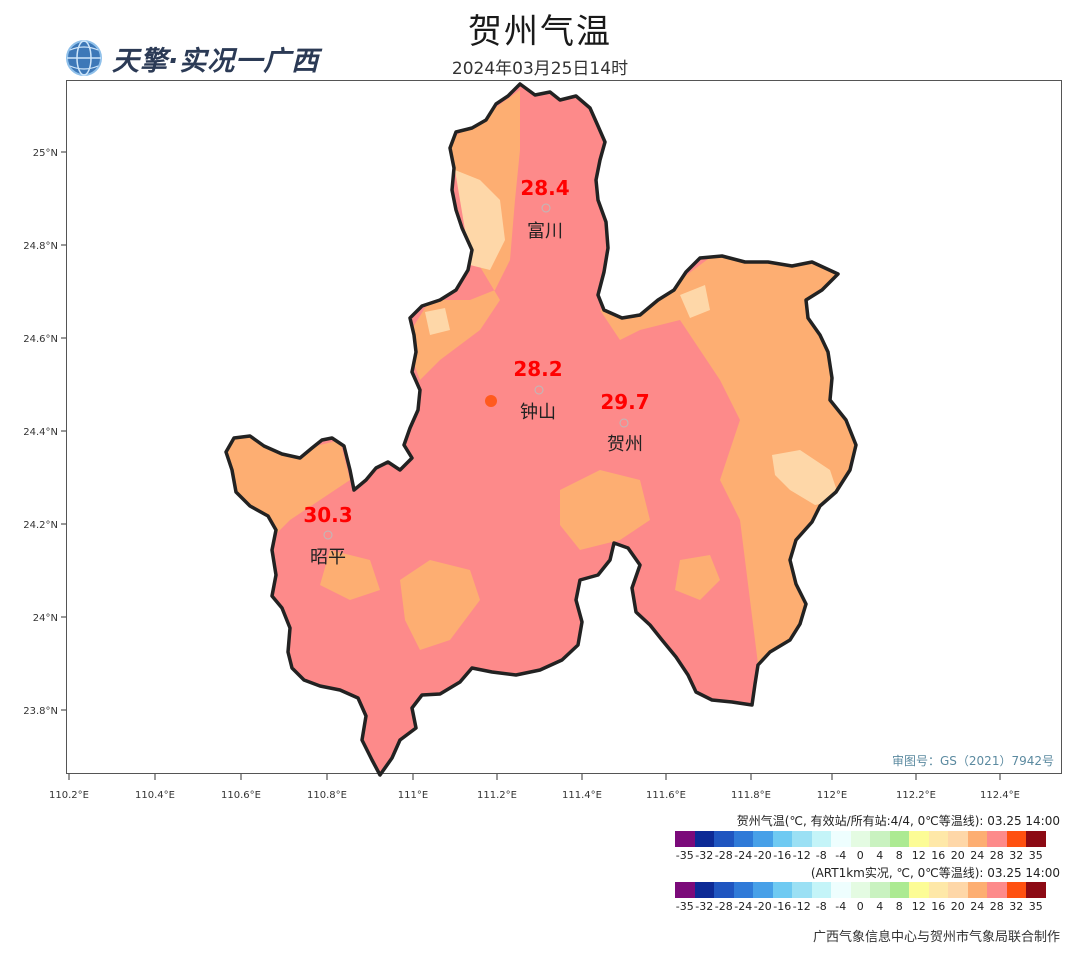 The image size is (1080, 960). I want to click on lon-tick-label: 112°E, so click(832, 795).